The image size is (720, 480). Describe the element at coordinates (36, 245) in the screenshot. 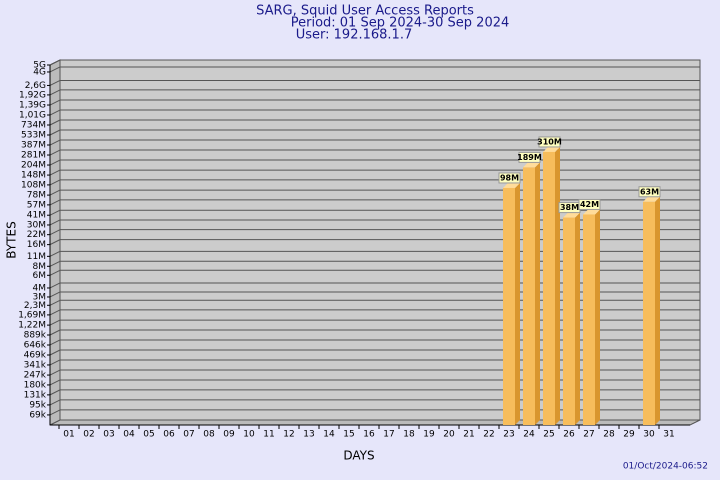

I see `y-tick-label: 16M` at that location.